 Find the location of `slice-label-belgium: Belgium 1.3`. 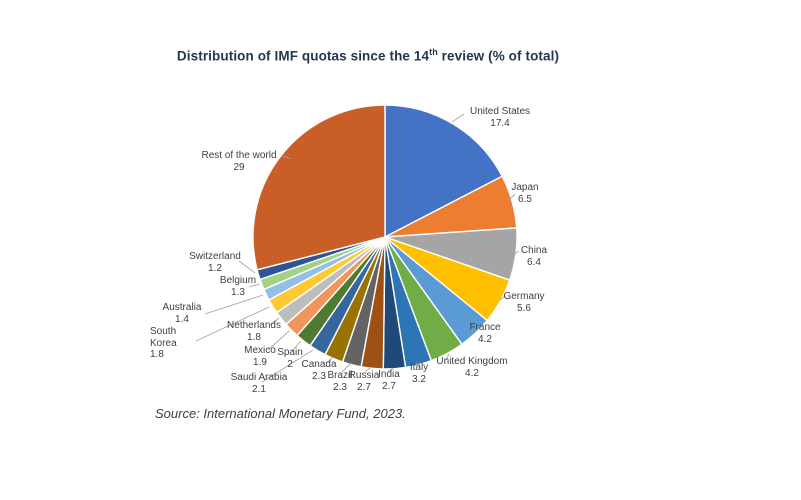

slice-label-belgium: Belgium 1.3 is located at coordinates (238, 286).